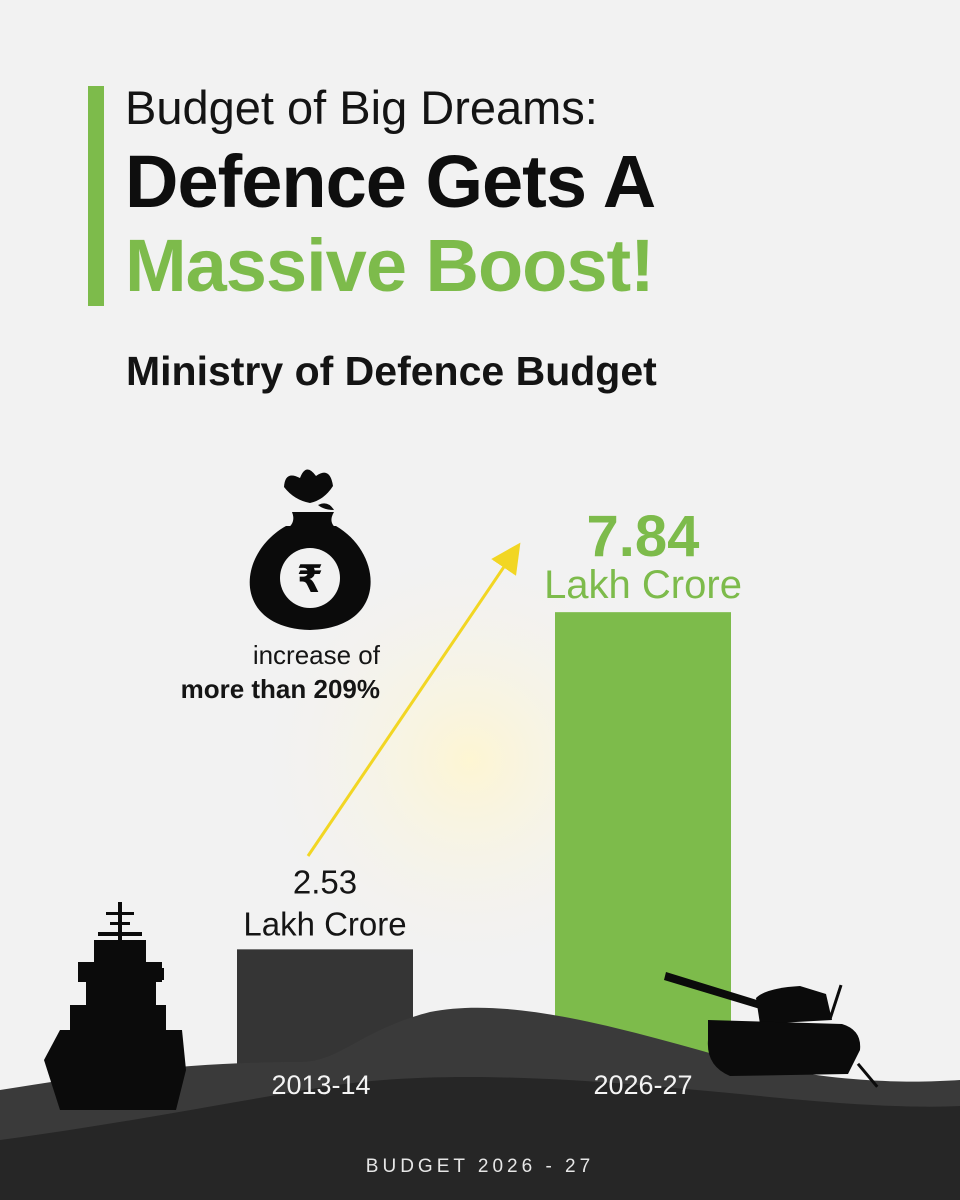 The width and height of the screenshot is (960, 1200). Describe the element at coordinates (480, 1166) in the screenshot. I see `footer-budget-label: BUDGET 2026 - 27` at that location.